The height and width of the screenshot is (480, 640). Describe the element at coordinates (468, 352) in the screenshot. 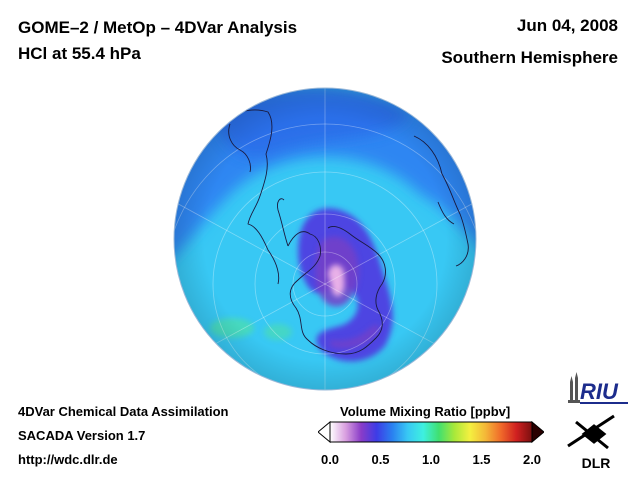

I see `australia-coast` at that location.